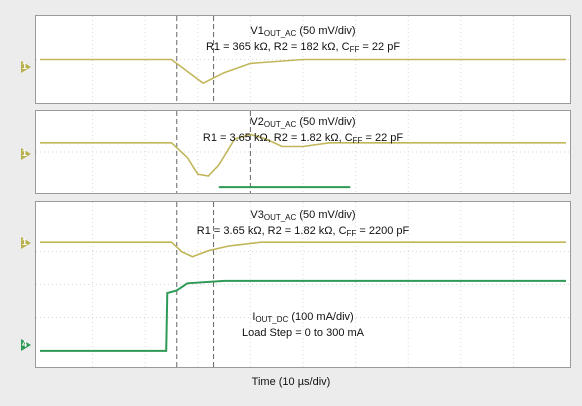 The width and height of the screenshot is (582, 406). I want to click on v3-params-tail: = 2200 pF, so click(383, 231).